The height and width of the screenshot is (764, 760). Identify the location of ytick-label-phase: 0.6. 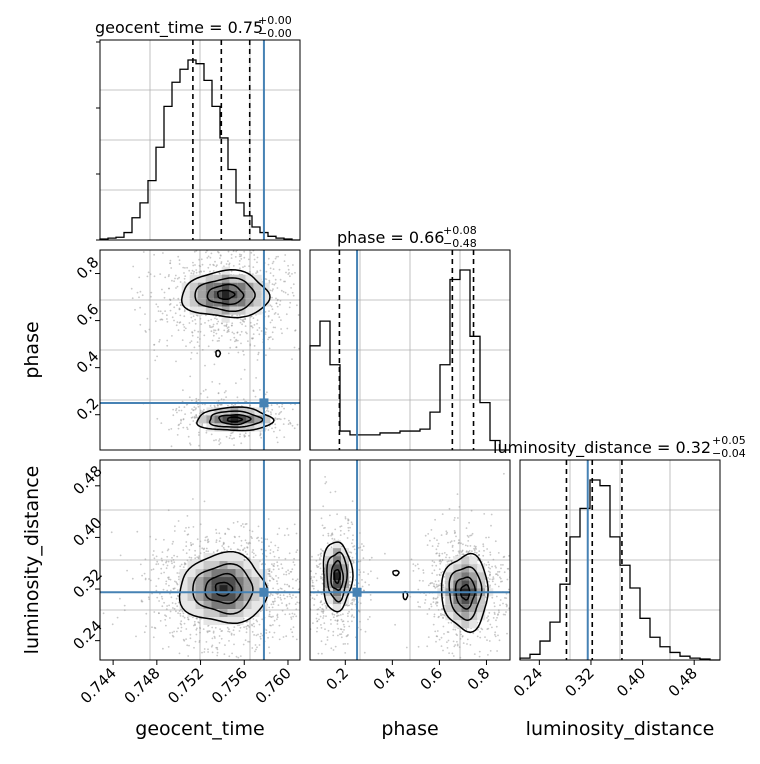
(88, 315).